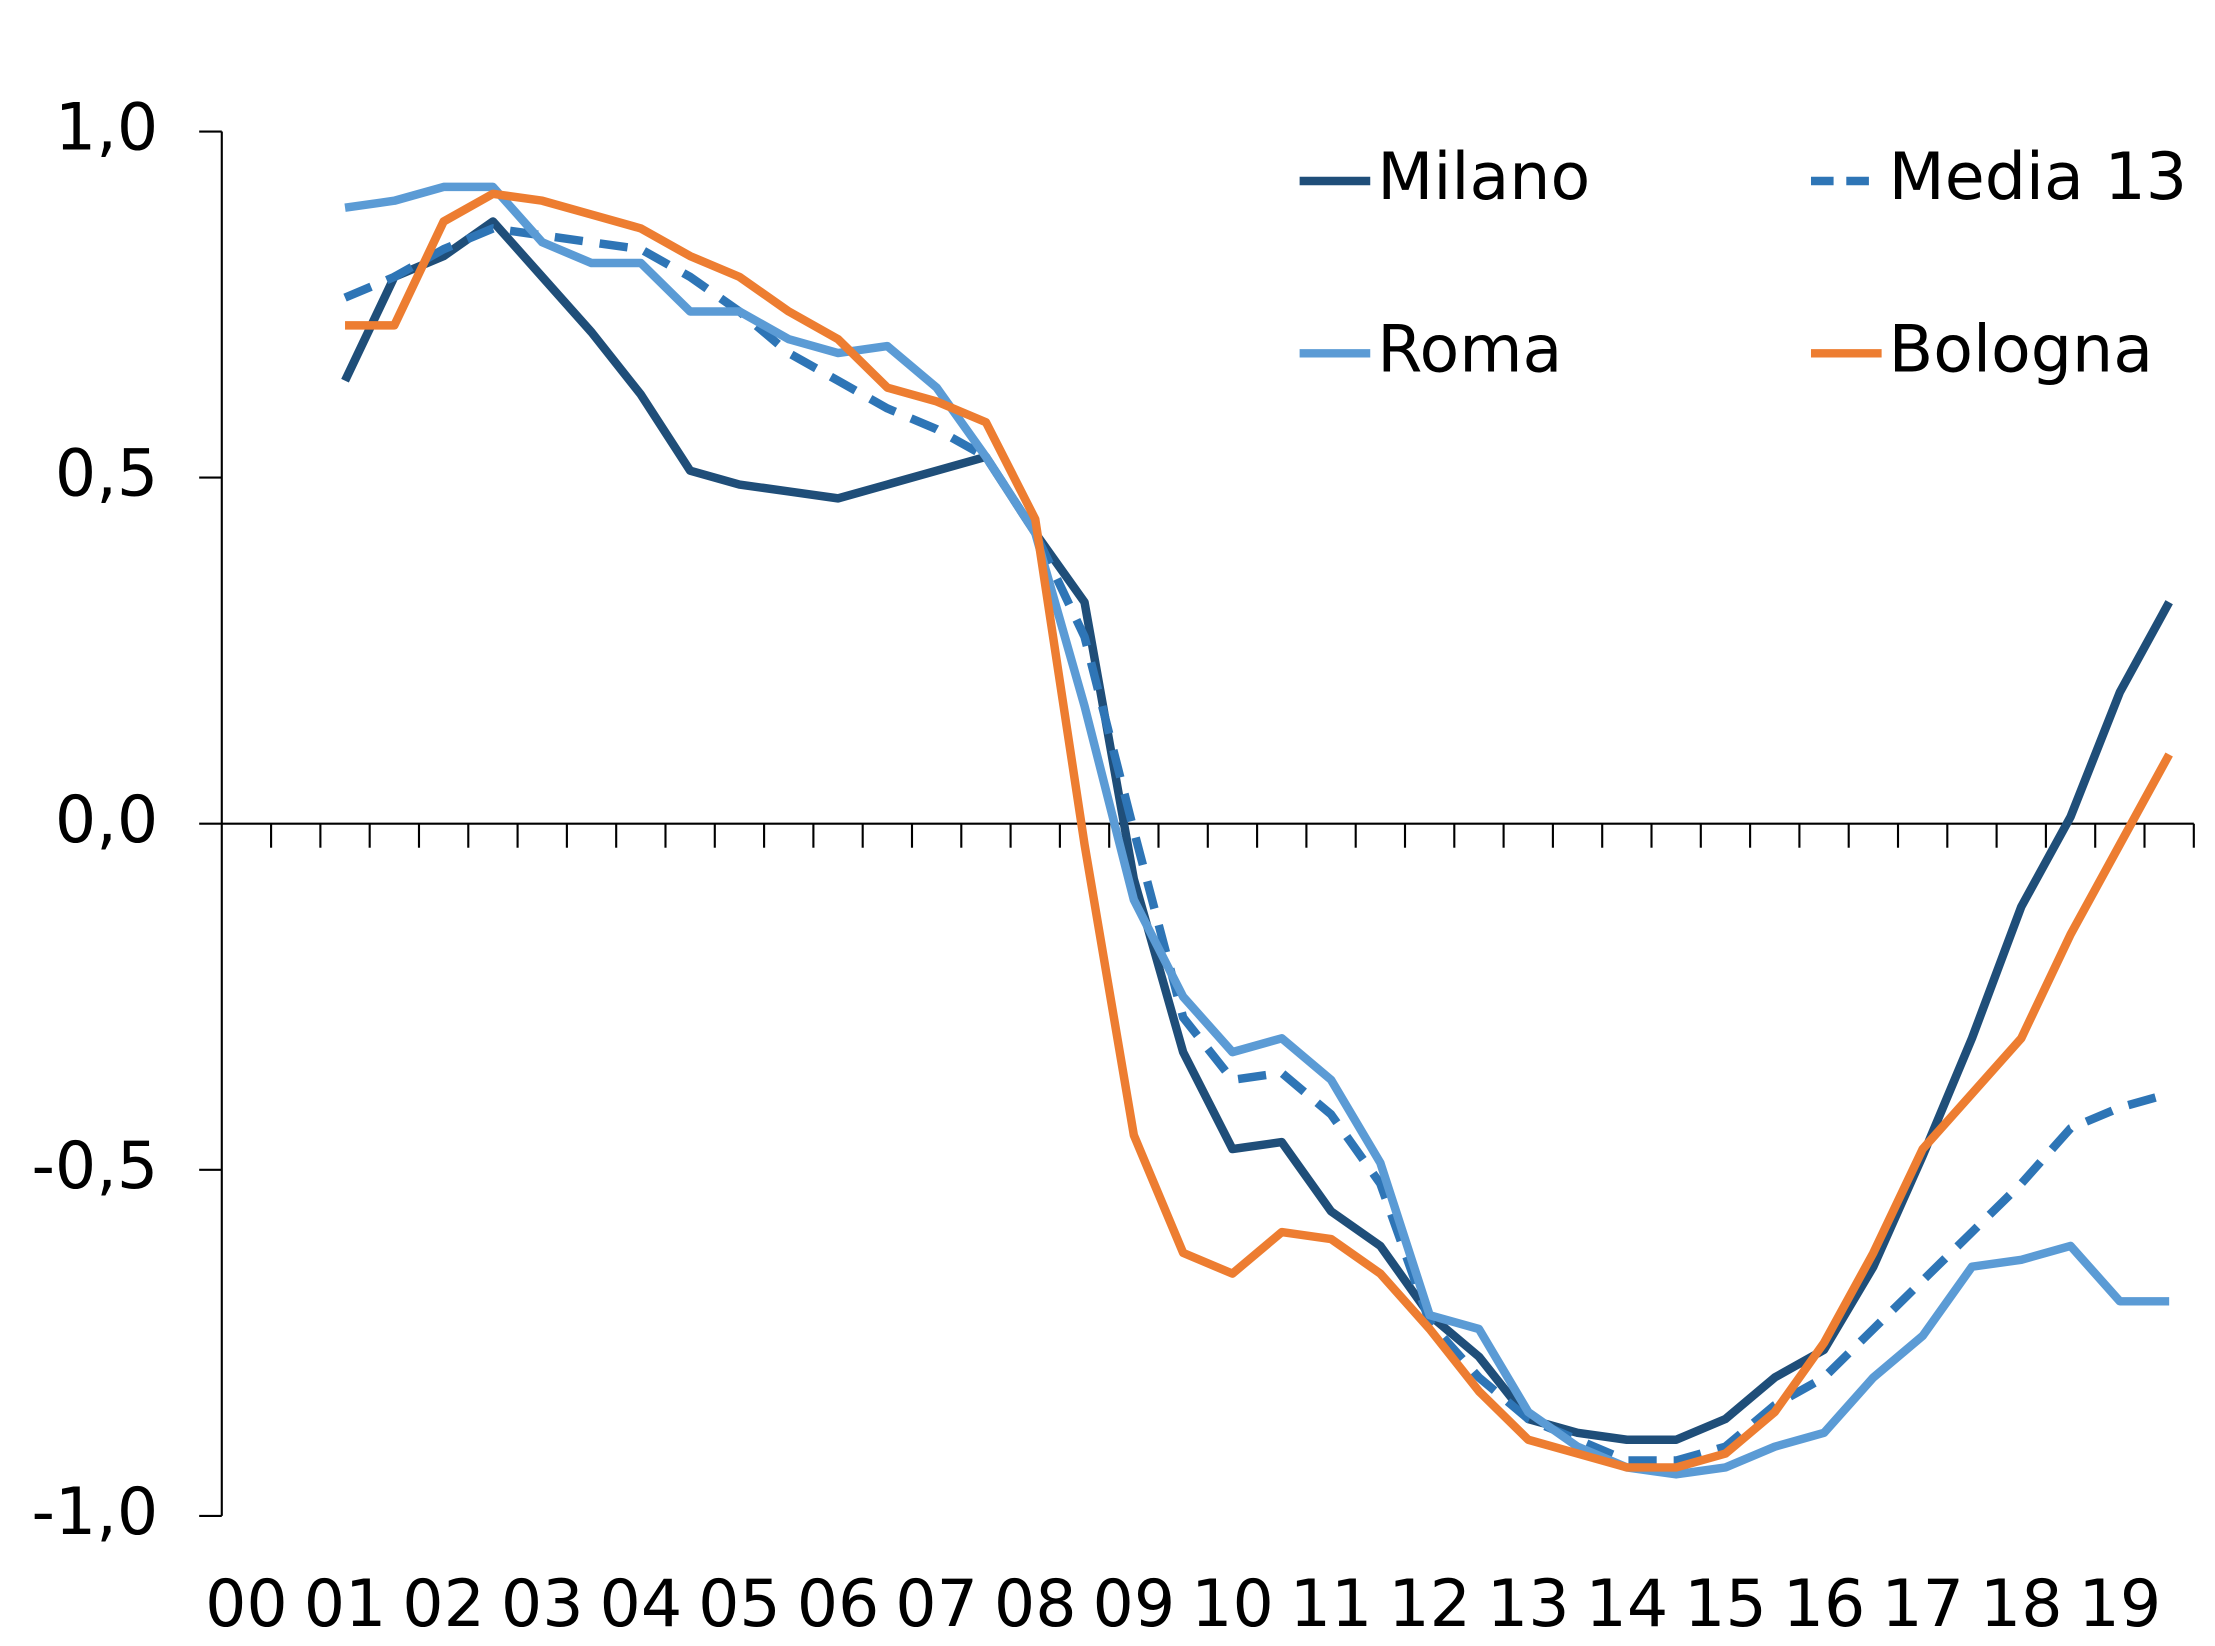 The image size is (2215, 1646). What do you see at coordinates (838, 1604) in the screenshot?
I see `x-tick-label: 06` at bounding box center [838, 1604].